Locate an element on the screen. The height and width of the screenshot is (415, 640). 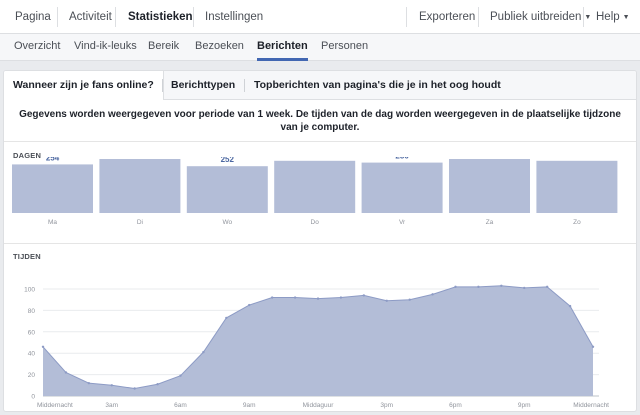
publiek-uitbreiden-dropdown: Publiek uitbreiden ▼ is located at coordinates (540, 17).